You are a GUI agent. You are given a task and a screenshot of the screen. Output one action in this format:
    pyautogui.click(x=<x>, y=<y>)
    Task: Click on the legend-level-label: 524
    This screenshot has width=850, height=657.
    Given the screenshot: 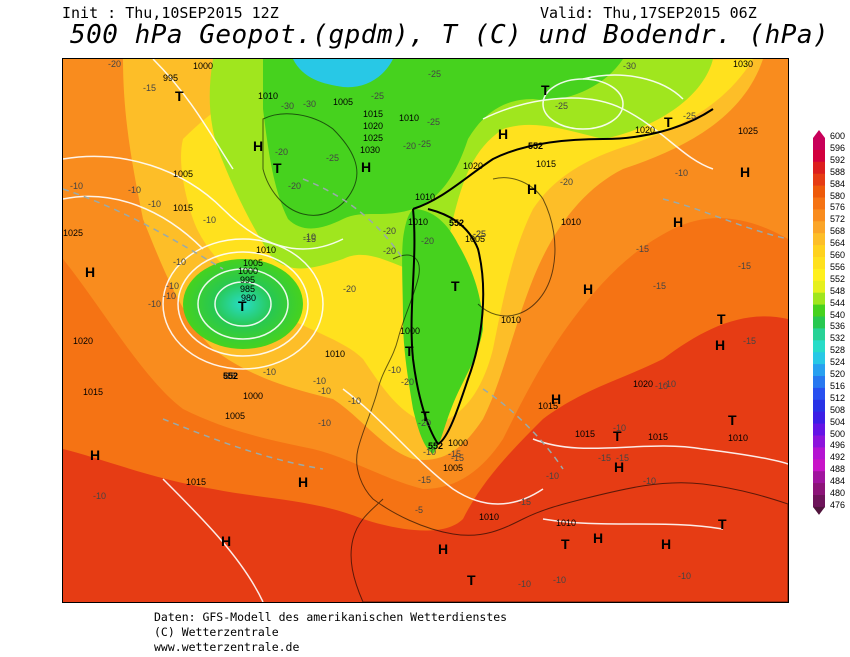 What is the action you would take?
    pyautogui.click(x=838, y=362)
    